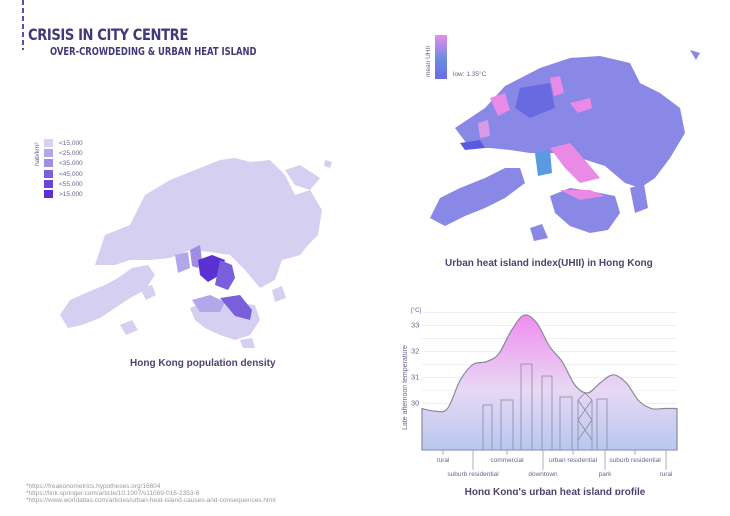  Describe the element at coordinates (484, 129) in the screenshot. I see `hotspot-tuen-mun` at that location.